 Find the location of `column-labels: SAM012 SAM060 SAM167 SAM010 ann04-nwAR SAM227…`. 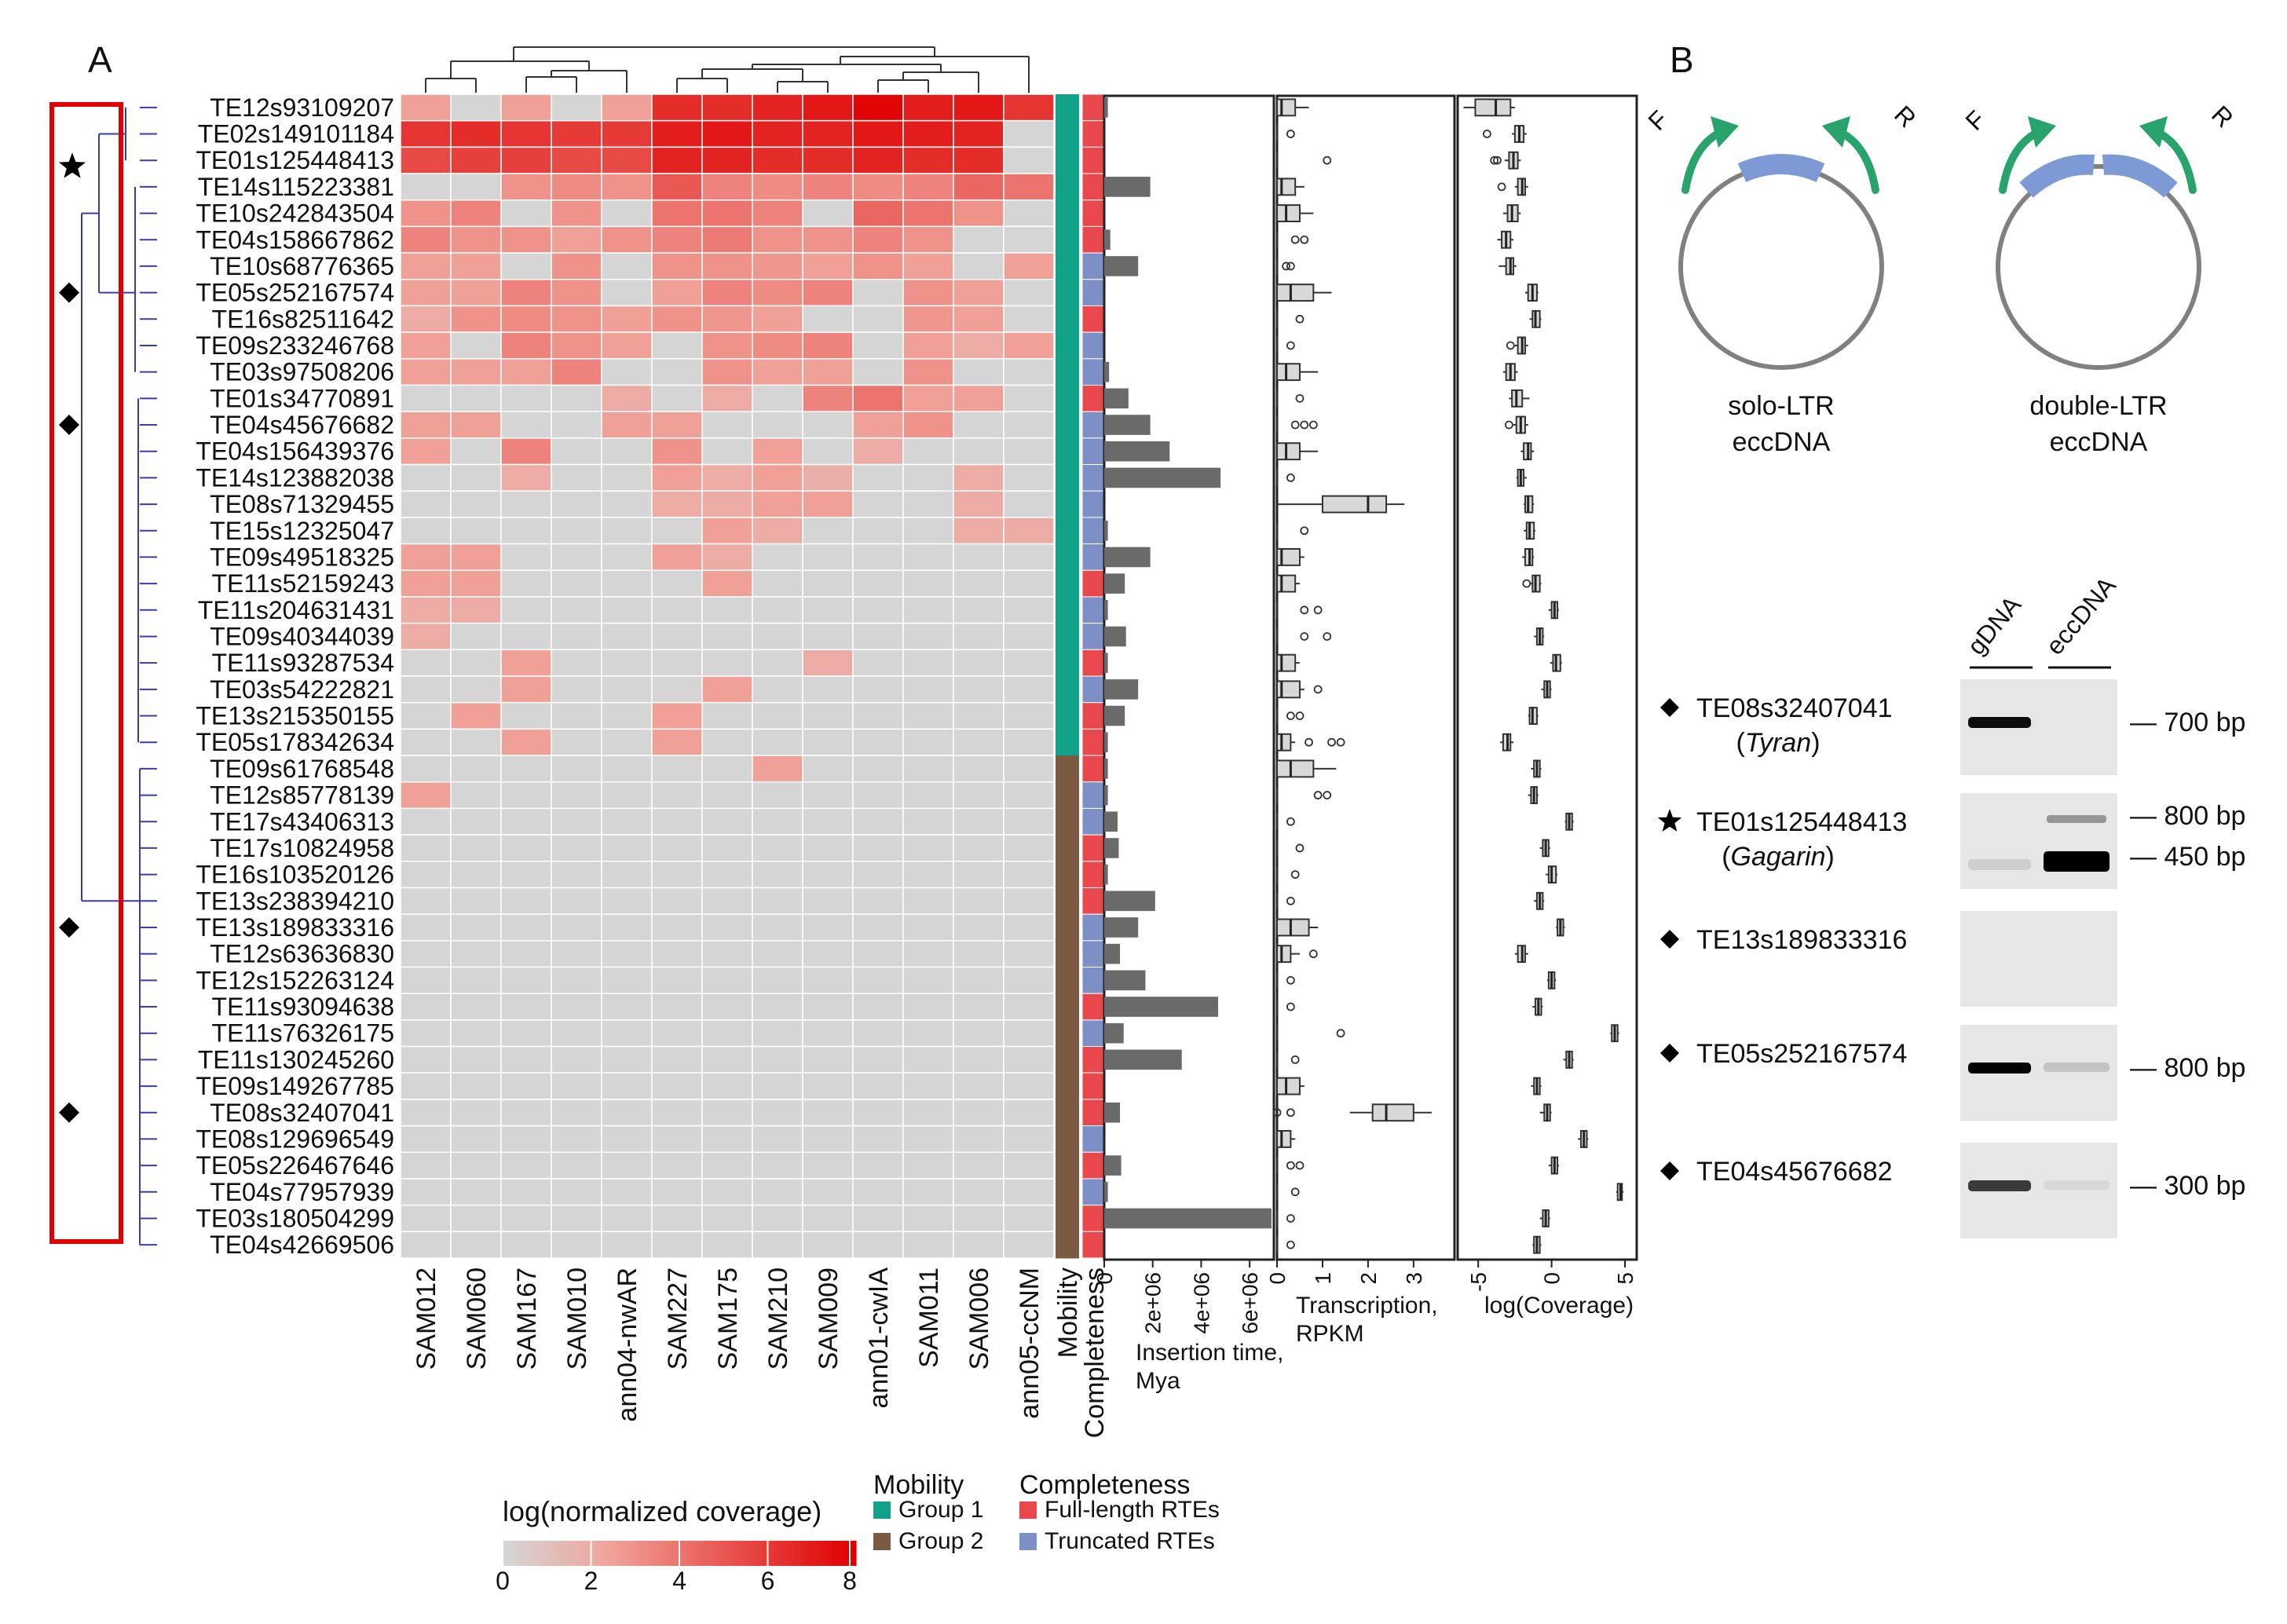

column-labels: SAM012 SAM060 SAM167 SAM010 ann04-nwAR SAM227… is located at coordinates (761, 1353).